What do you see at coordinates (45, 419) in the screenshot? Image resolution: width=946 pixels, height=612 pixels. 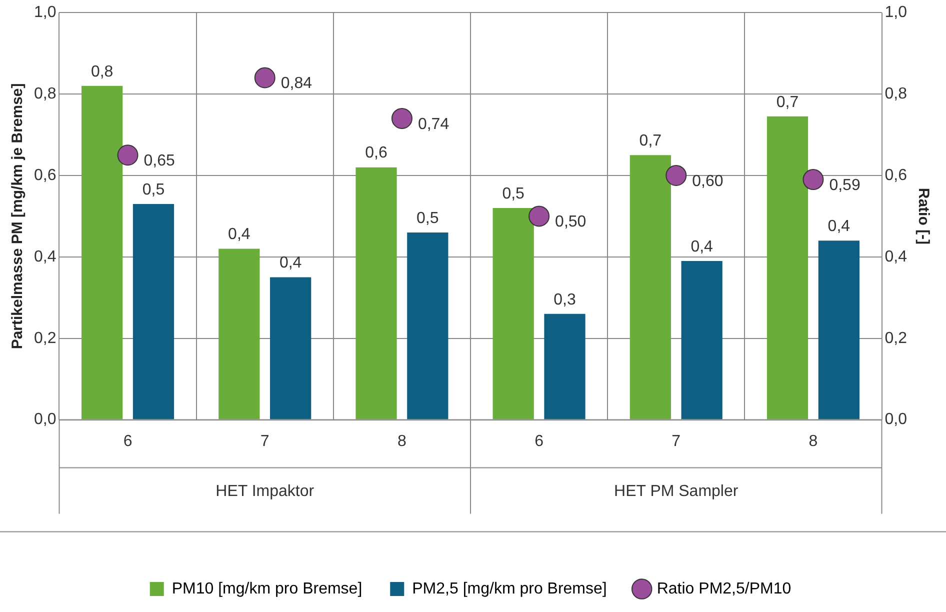 I see `y-tick-label: 0,0` at bounding box center [45, 419].